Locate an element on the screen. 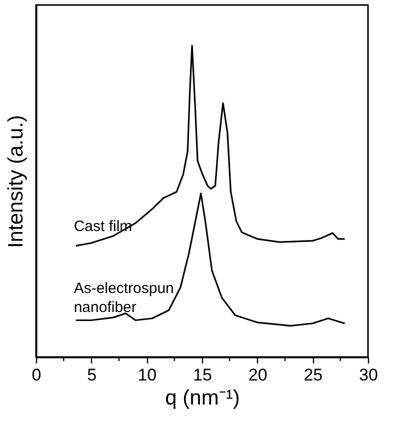 The height and width of the screenshot is (425, 402). y-axis-title: Intensity (a.u.) is located at coordinates (16, 181).